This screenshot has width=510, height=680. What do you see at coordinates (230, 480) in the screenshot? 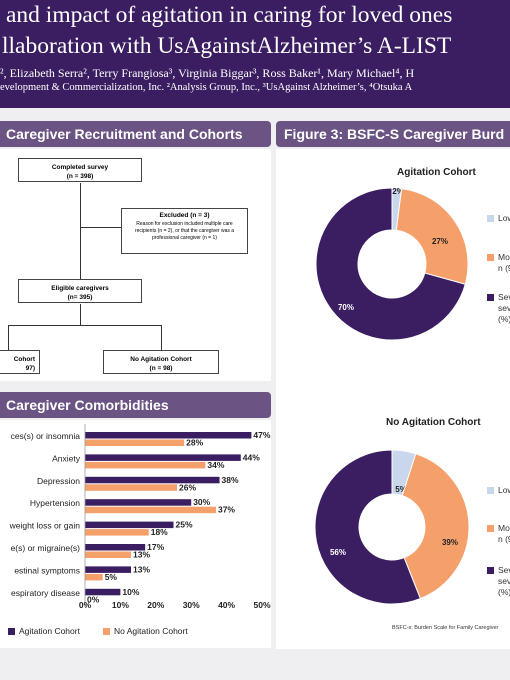
I see `data-label: 38%` at bounding box center [230, 480].